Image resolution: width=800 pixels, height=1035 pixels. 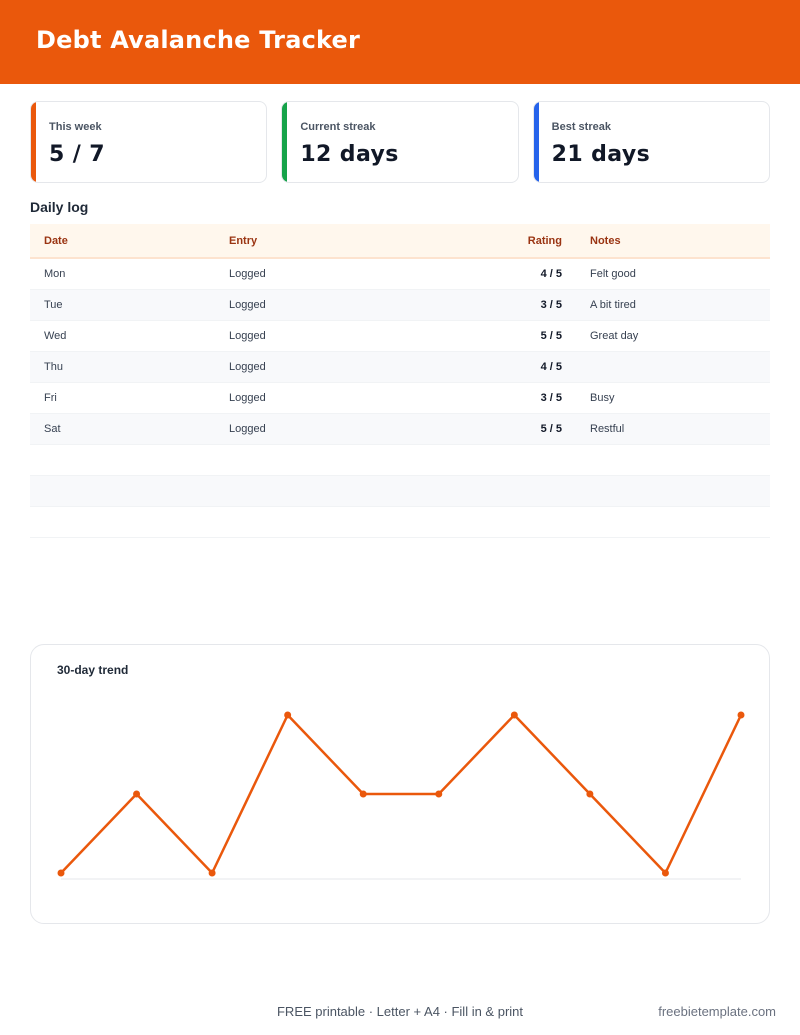 I want to click on stat-card-best-streak: Best streak 21 days, so click(x=651, y=142).